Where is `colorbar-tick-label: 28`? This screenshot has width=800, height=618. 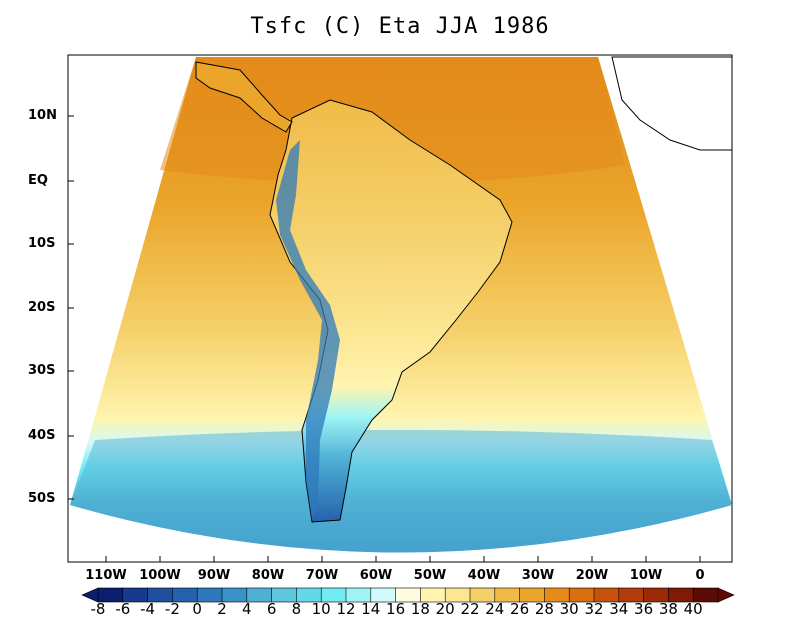
colorbar-tick-label: 28 is located at coordinates (544, 609).